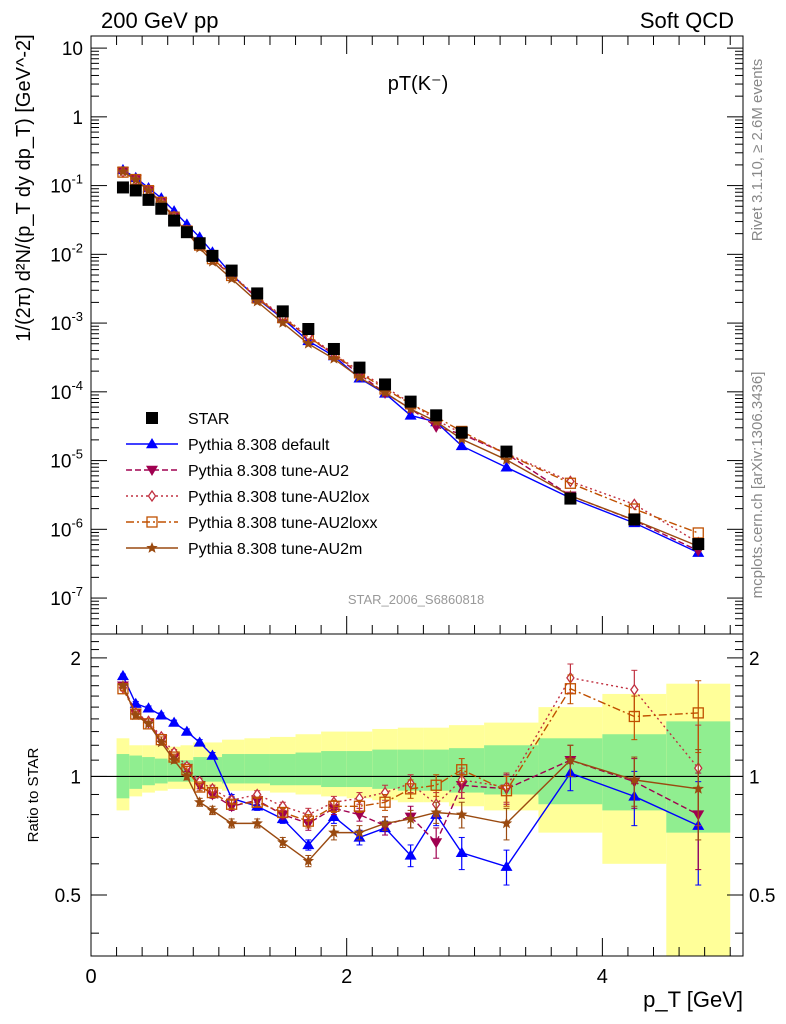 The height and width of the screenshot is (1024, 786). Describe the element at coordinates (66, 528) in the screenshot. I see `y-tick-label: 10⁻⁶` at that location.